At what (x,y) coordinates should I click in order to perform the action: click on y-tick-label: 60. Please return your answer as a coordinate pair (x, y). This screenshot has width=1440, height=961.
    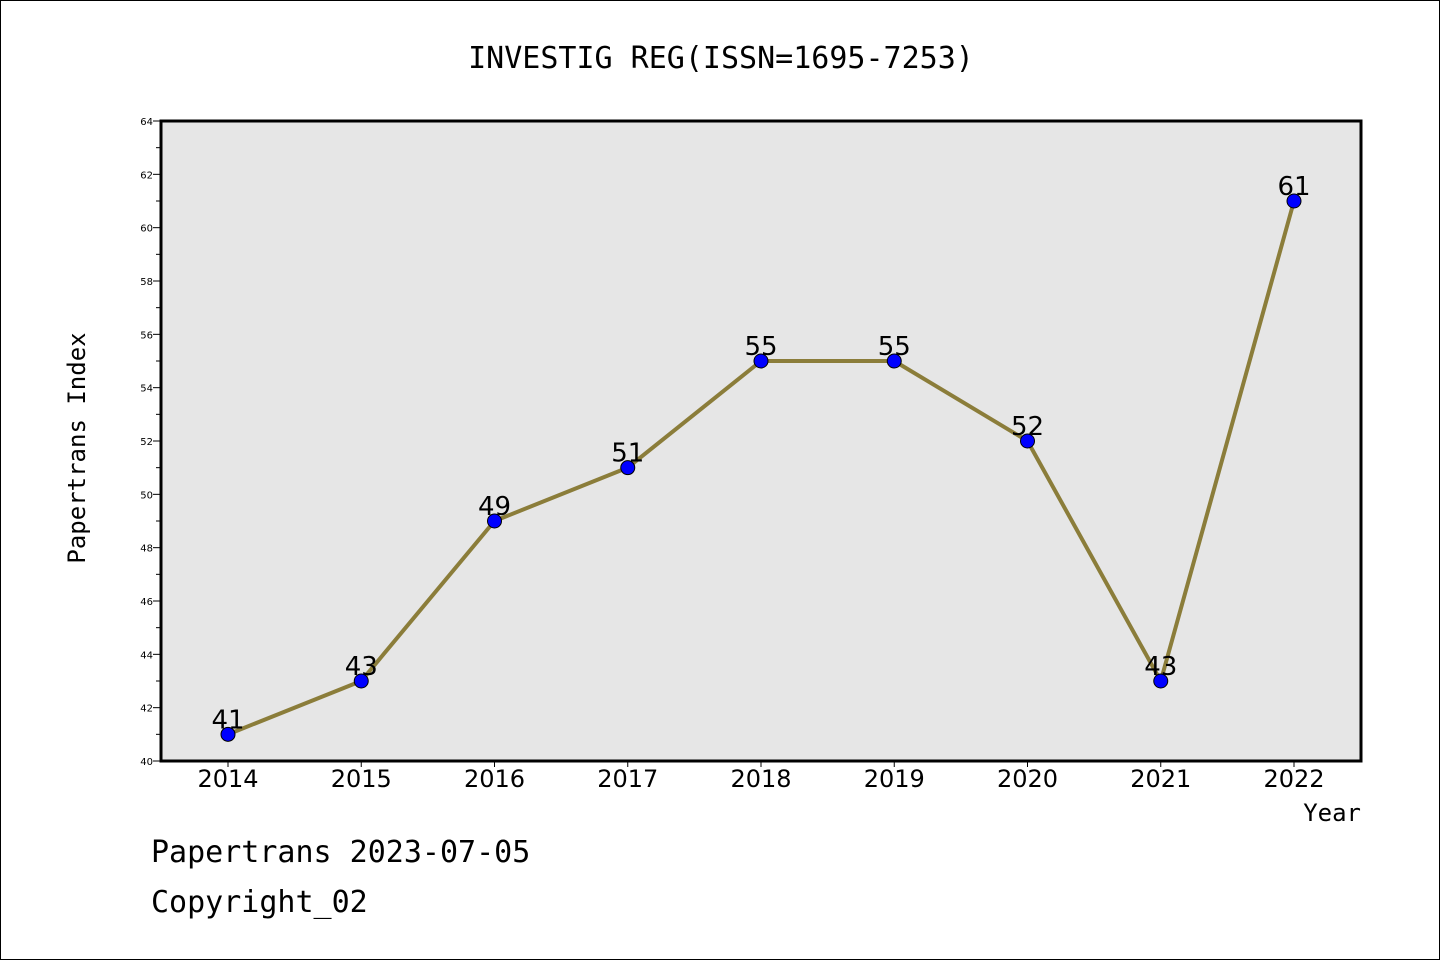
    Looking at the image, I should click on (146, 229).